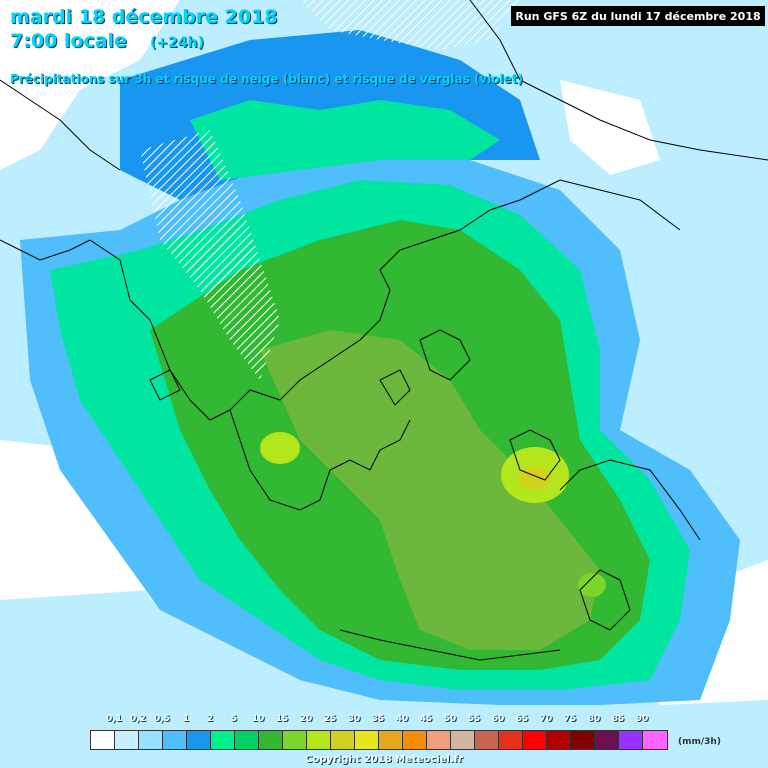 The width and height of the screenshot is (768, 768). Describe the element at coordinates (144, 17) in the screenshot. I see `map-title-date: mardi 18 décembre 2018` at that location.